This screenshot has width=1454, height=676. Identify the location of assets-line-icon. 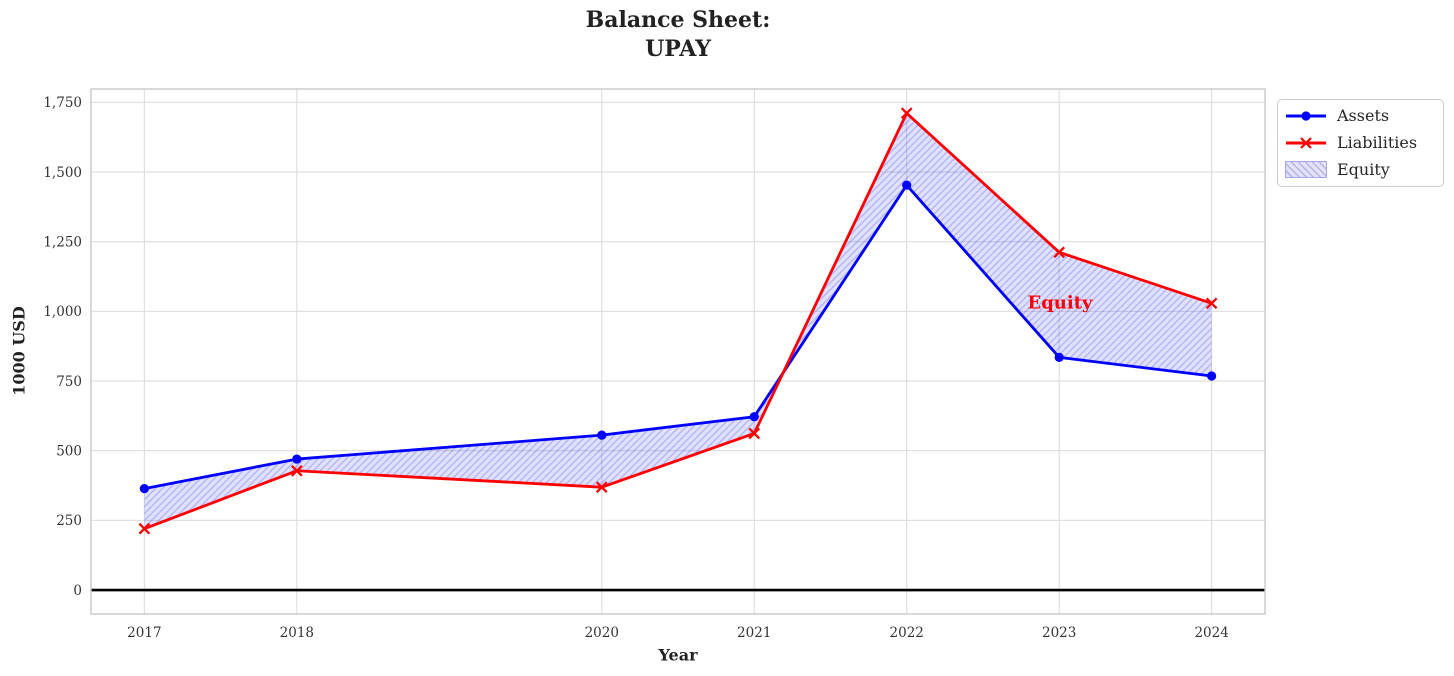
(1306, 116).